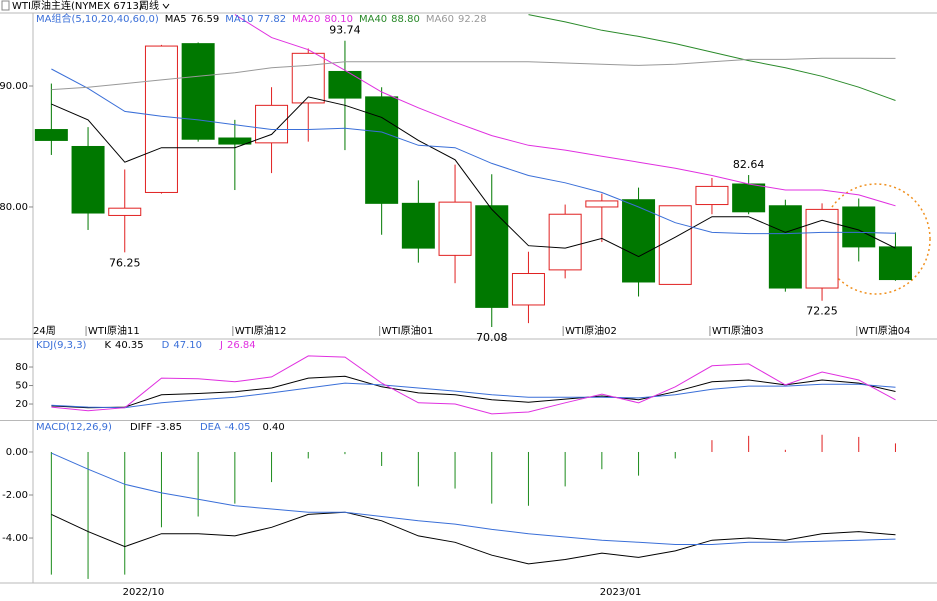 The height and width of the screenshot is (601, 937). I want to click on readout-name: MA20, so click(306, 19).